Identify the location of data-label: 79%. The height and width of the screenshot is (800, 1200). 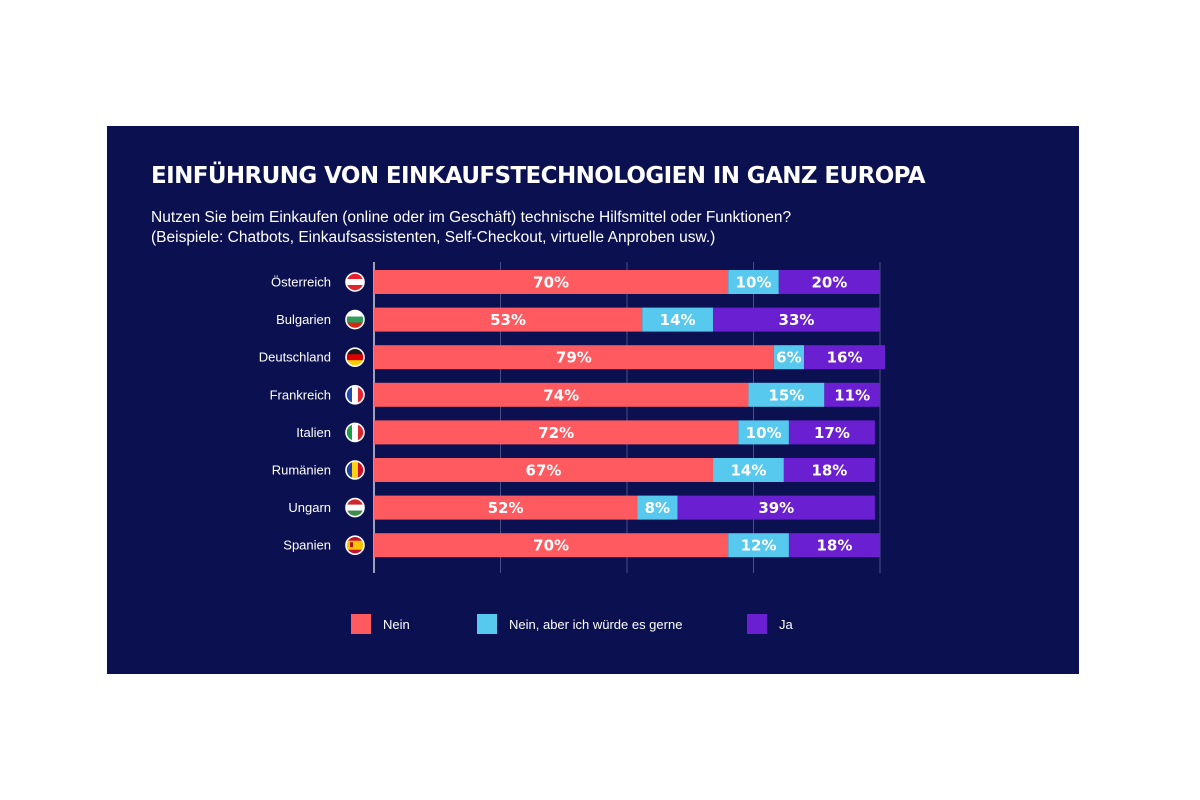
(574, 358).